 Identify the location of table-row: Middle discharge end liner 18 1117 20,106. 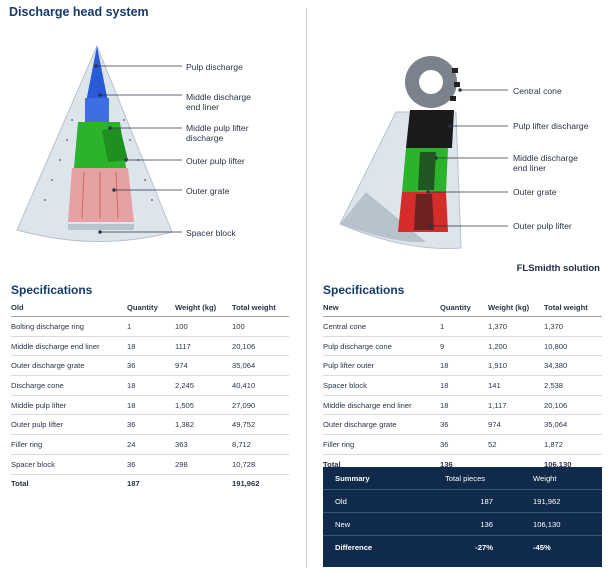
(150, 346).